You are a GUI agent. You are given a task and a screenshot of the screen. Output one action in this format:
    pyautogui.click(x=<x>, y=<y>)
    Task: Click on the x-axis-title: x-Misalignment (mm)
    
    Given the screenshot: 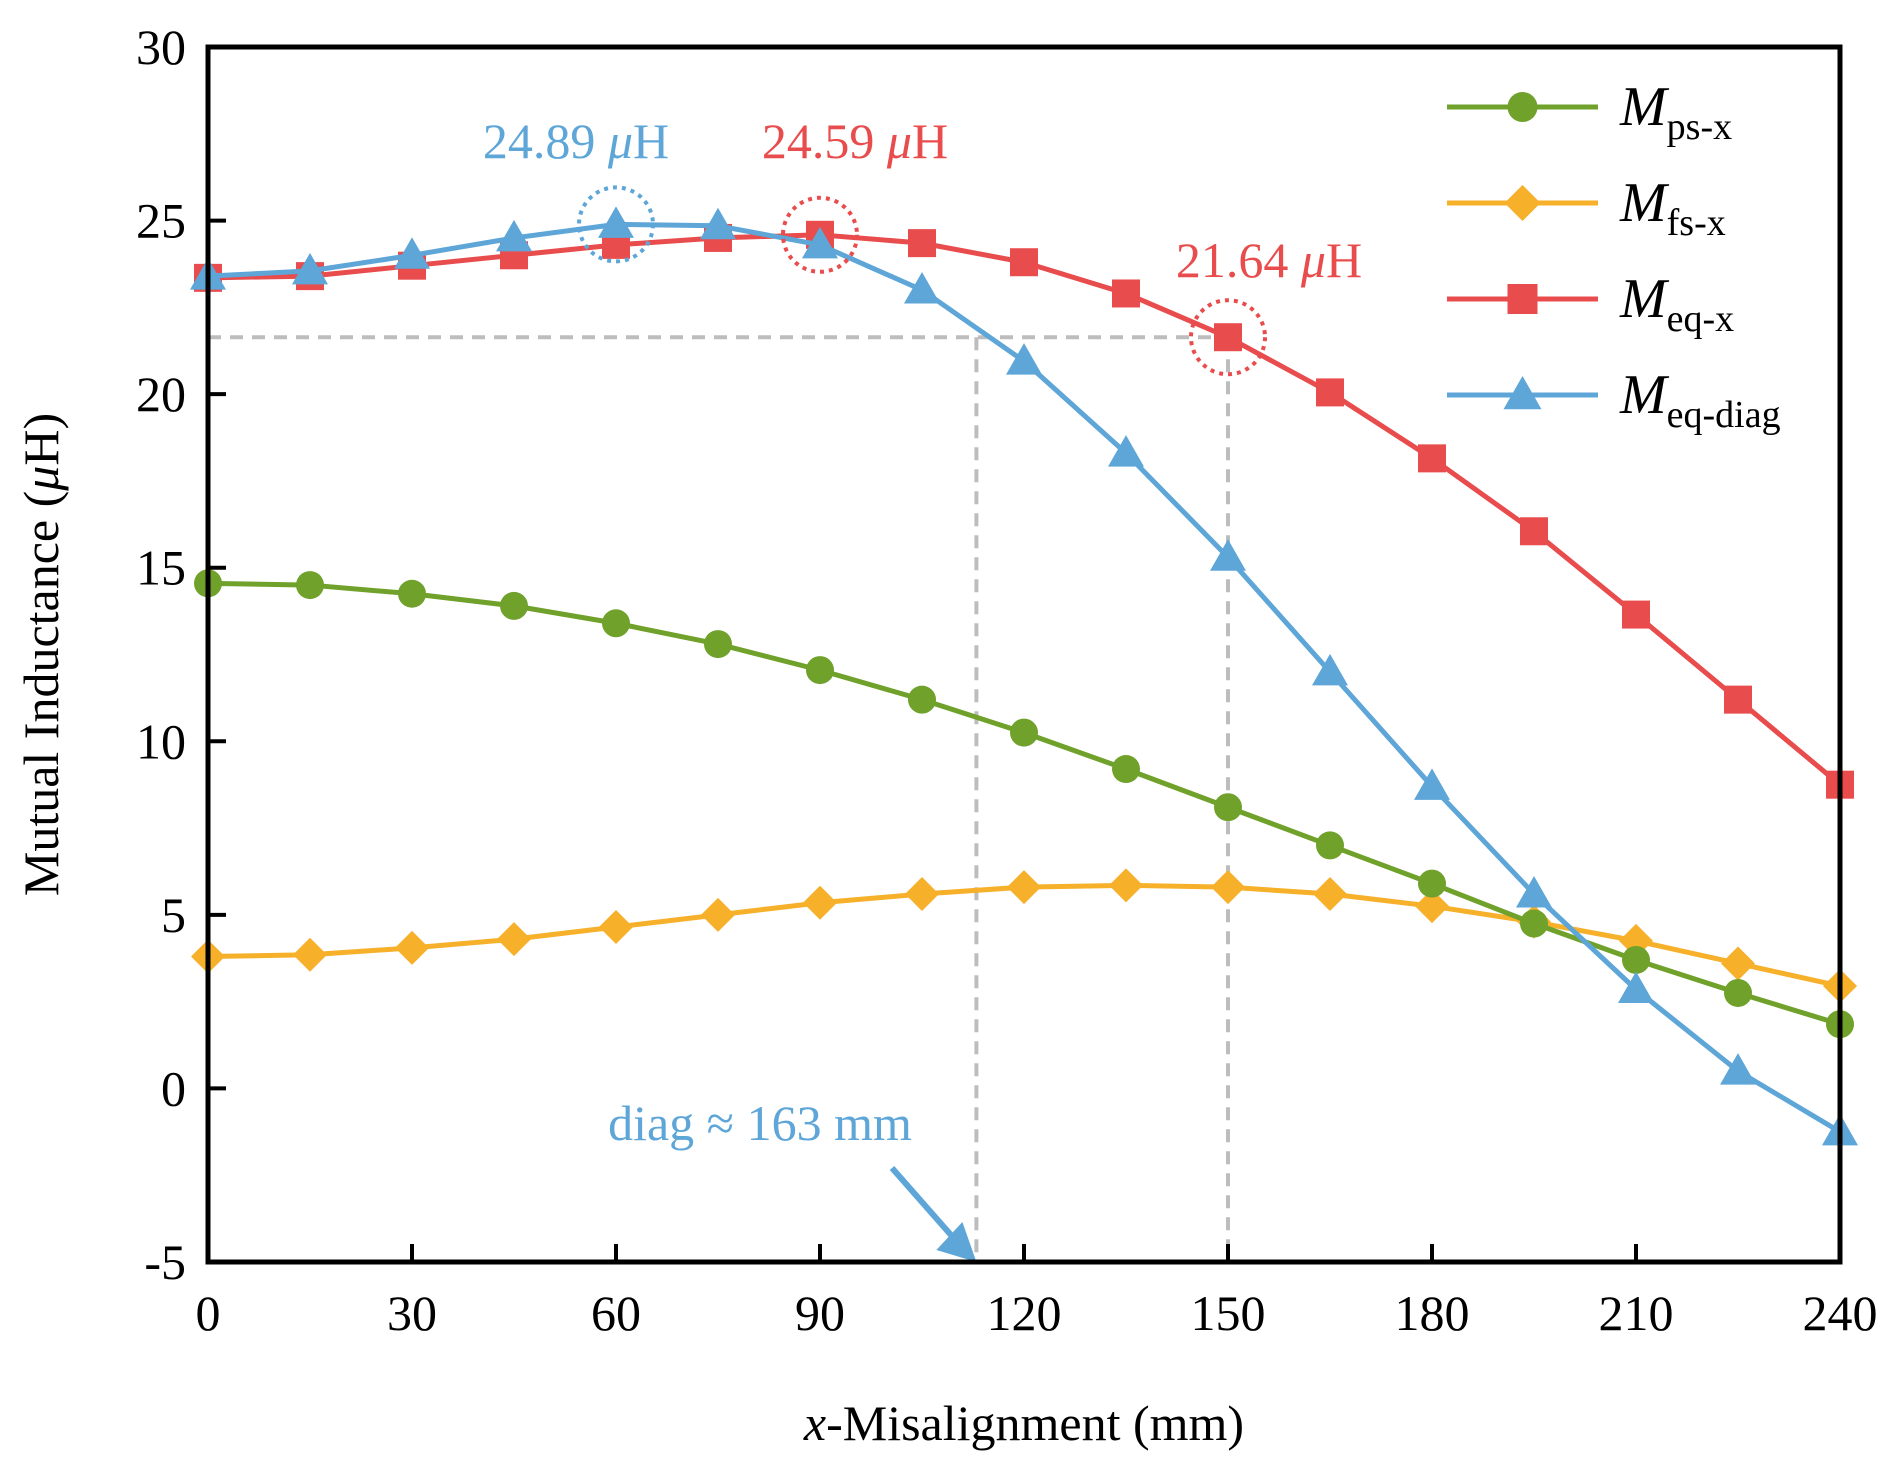 What is the action you would take?
    pyautogui.click(x=1023, y=1423)
    